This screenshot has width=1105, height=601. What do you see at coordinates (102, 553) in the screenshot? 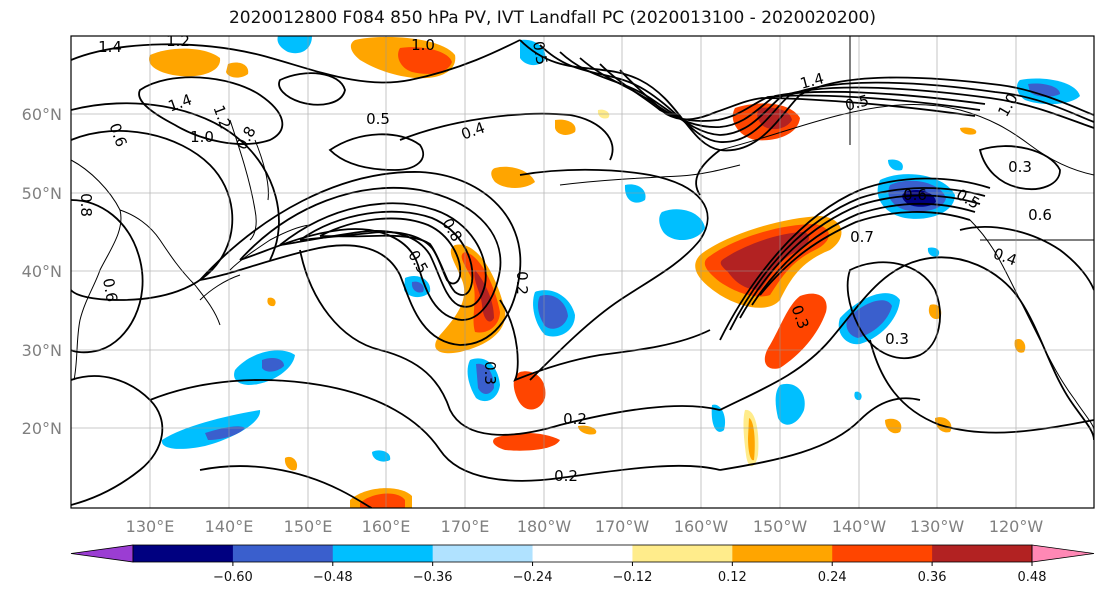
I see `colorbar-extension-low` at bounding box center [102, 553].